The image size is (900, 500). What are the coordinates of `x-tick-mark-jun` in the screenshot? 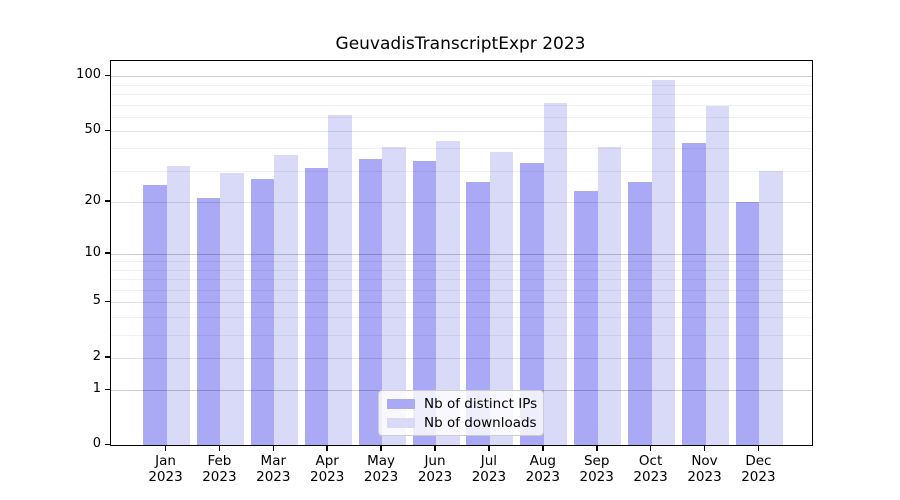 It's located at (435, 448).